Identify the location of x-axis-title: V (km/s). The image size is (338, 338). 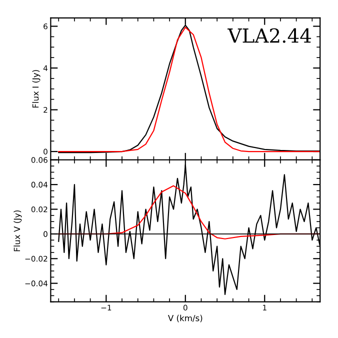
(185, 318).